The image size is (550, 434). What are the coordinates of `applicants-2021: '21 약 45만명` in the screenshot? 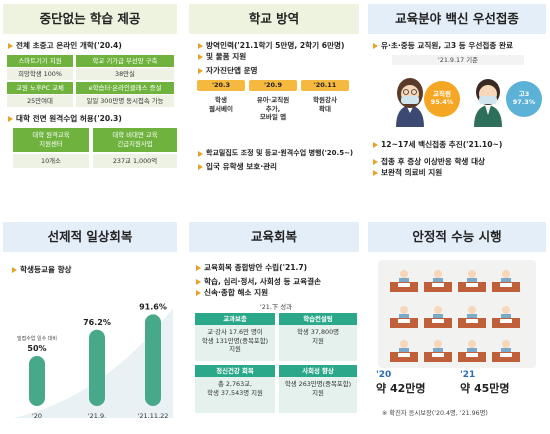 It's located at (502, 383).